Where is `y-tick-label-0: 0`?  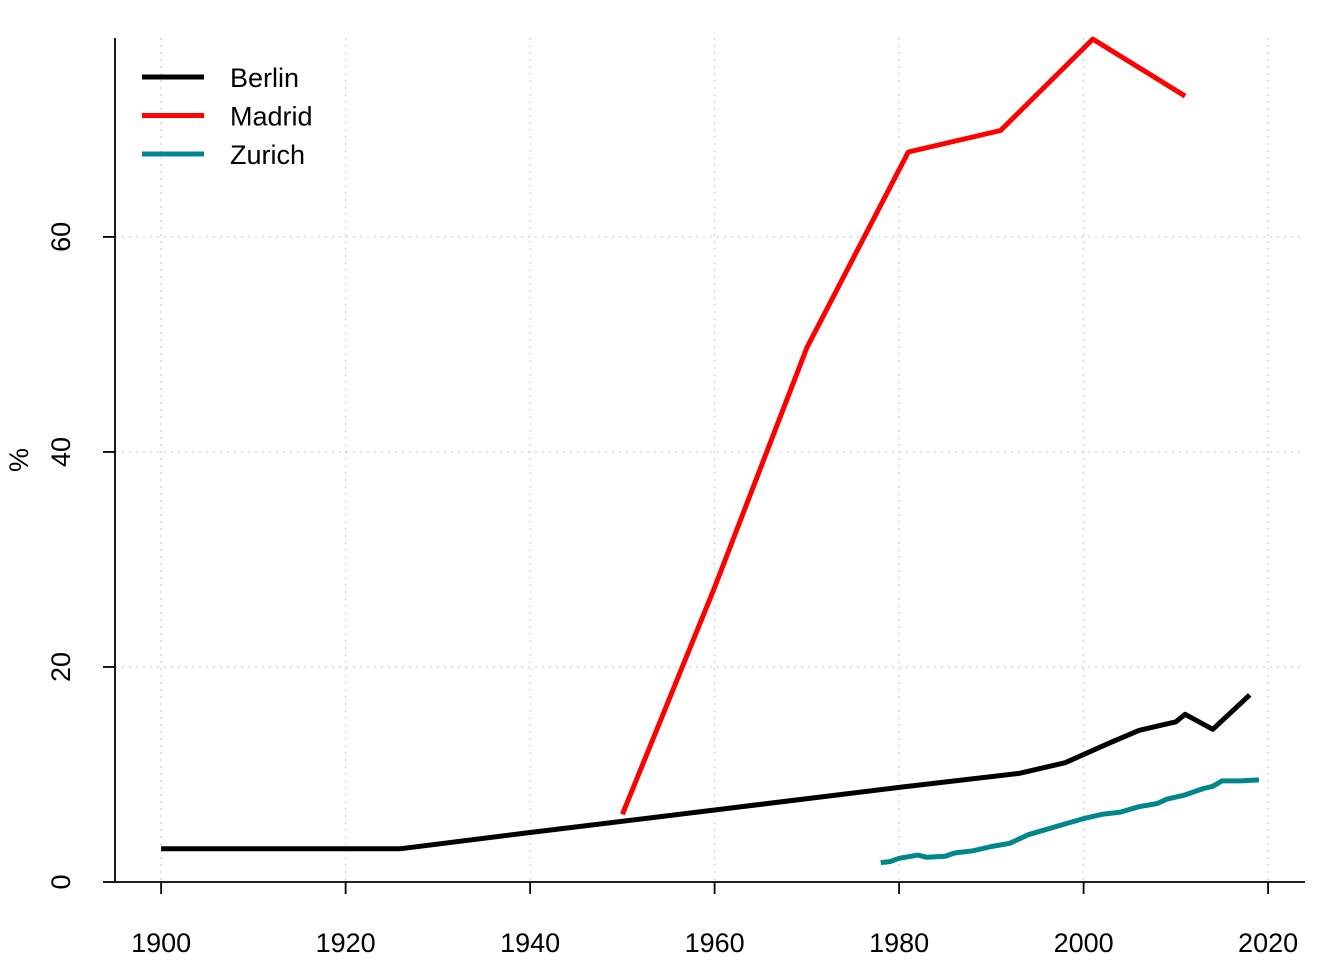
y-tick-label-0: 0 is located at coordinates (61, 881).